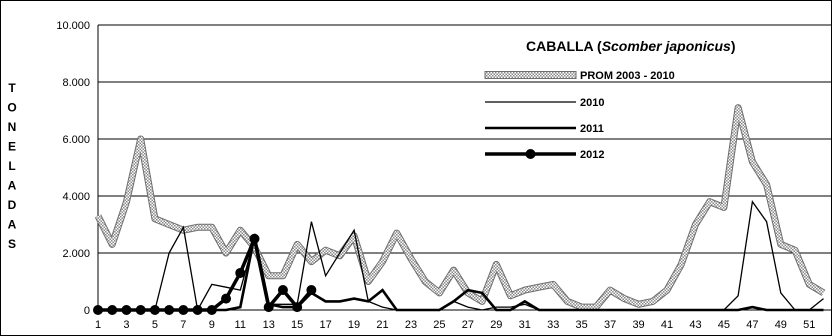 Image resolution: width=832 pixels, height=336 pixels. Describe the element at coordinates (98, 325) in the screenshot. I see `x-tick-label: 1` at that location.